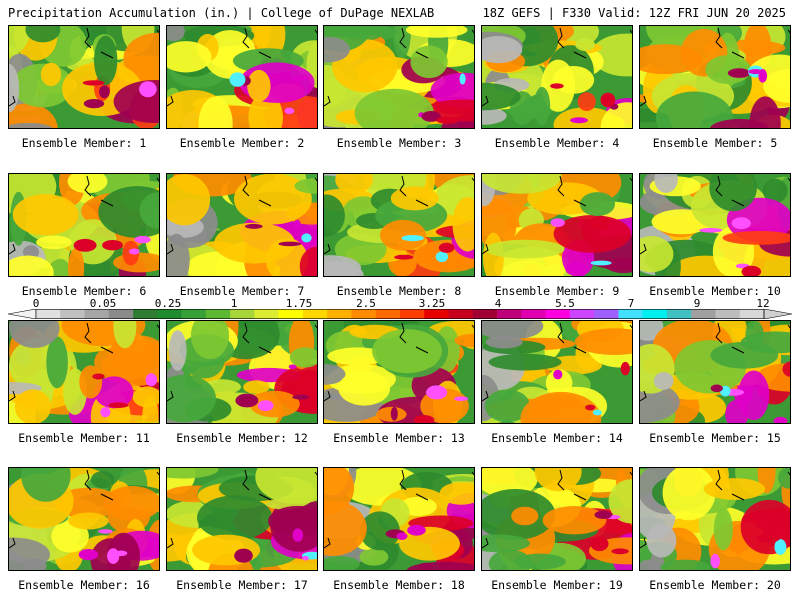 The image size is (800, 600). What do you see at coordinates (715, 438) in the screenshot?
I see `member-label-15: Ensemble Member: 15` at bounding box center [715, 438].